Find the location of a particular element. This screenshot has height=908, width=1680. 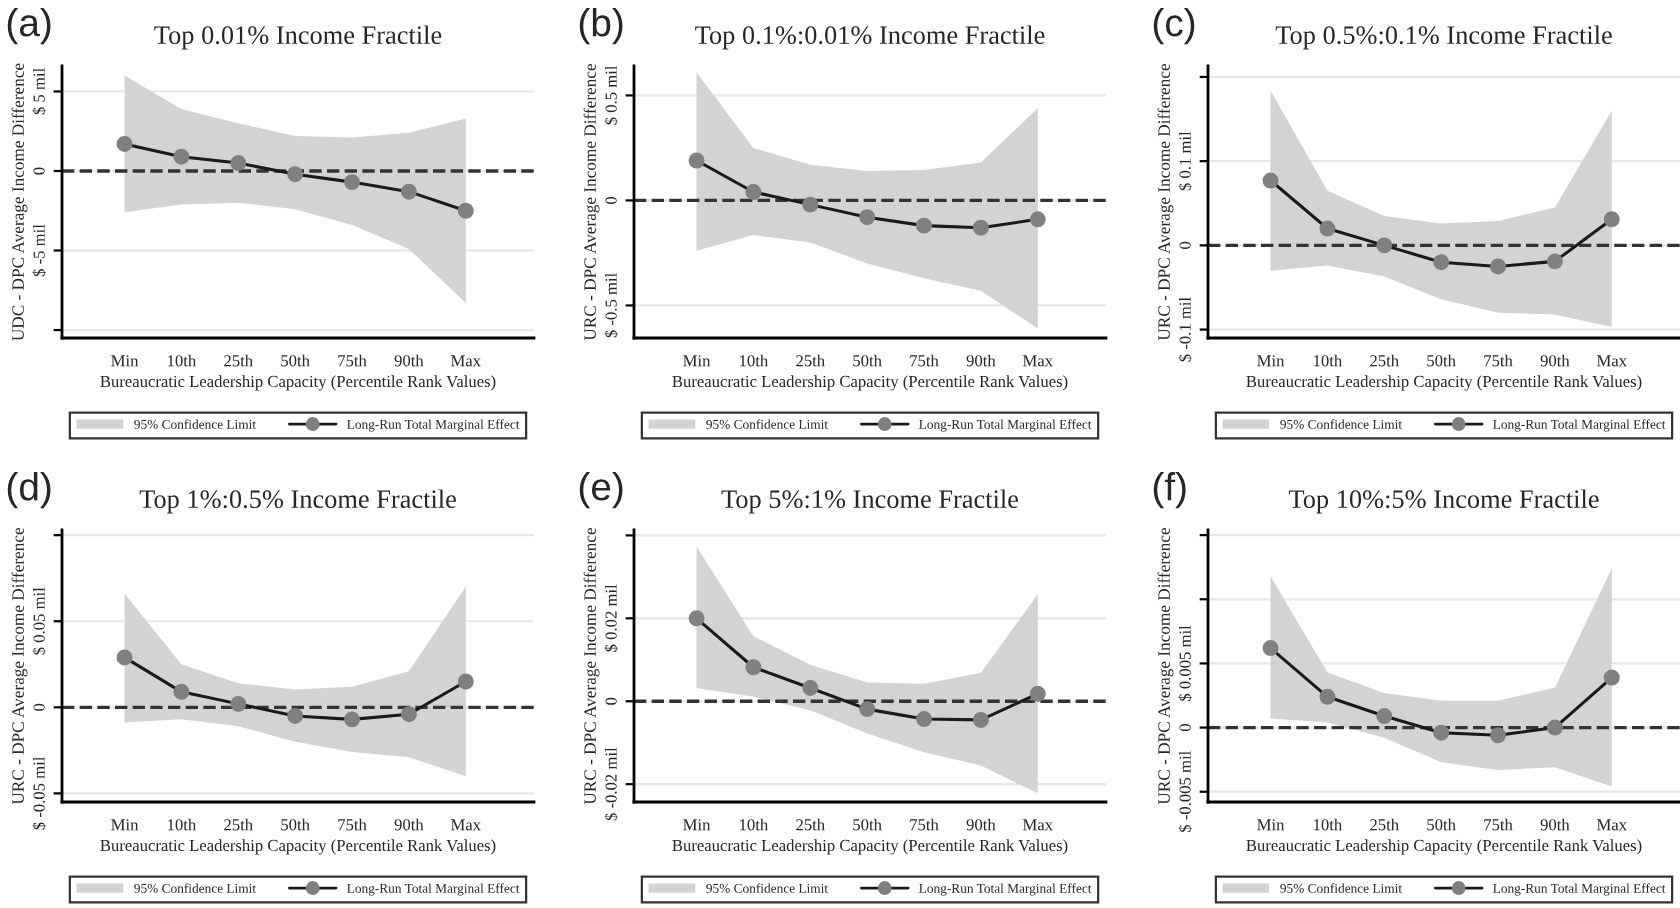

y-tick-label: $ 0.02 mil is located at coordinates (611, 618).